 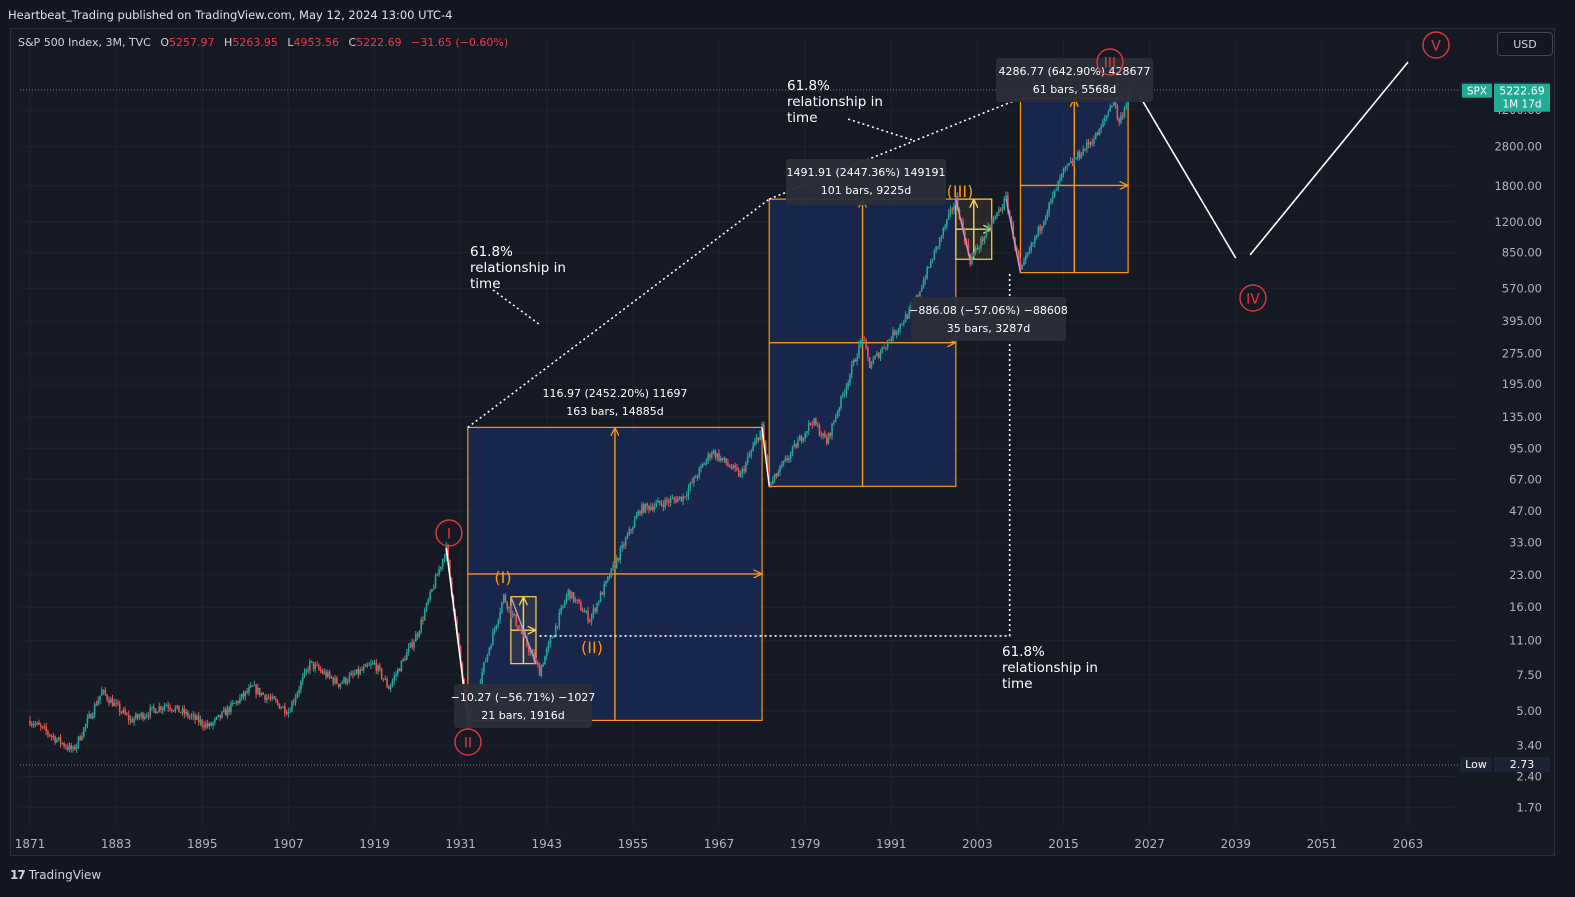 I want to click on y-tick-label: 7.50, so click(x=1529, y=675).